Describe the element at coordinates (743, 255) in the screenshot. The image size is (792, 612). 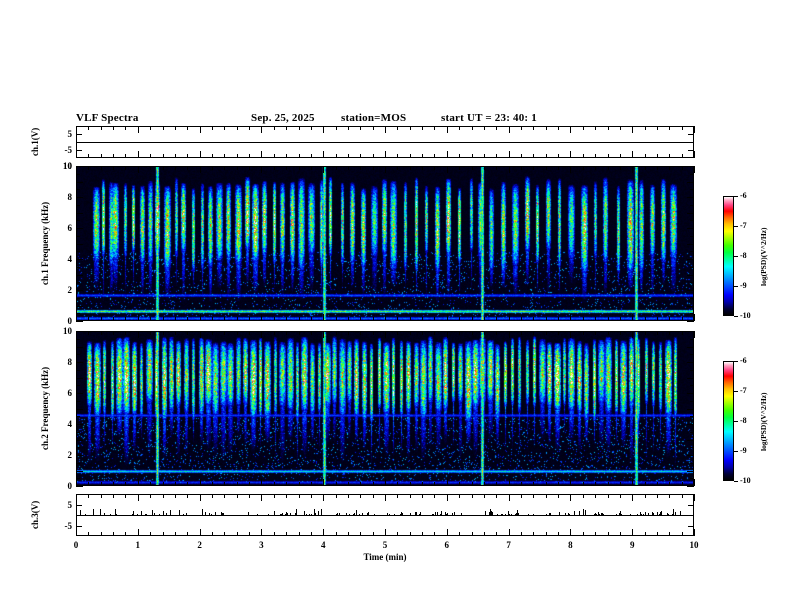
I see `colorbar-tick-label: -8` at that location.